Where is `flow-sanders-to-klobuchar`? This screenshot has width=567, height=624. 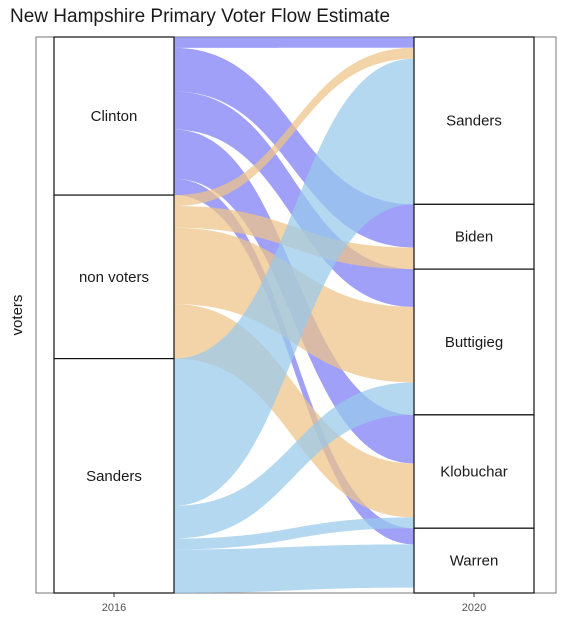
flow-sanders-to-klobuchar is located at coordinates (294, 533).